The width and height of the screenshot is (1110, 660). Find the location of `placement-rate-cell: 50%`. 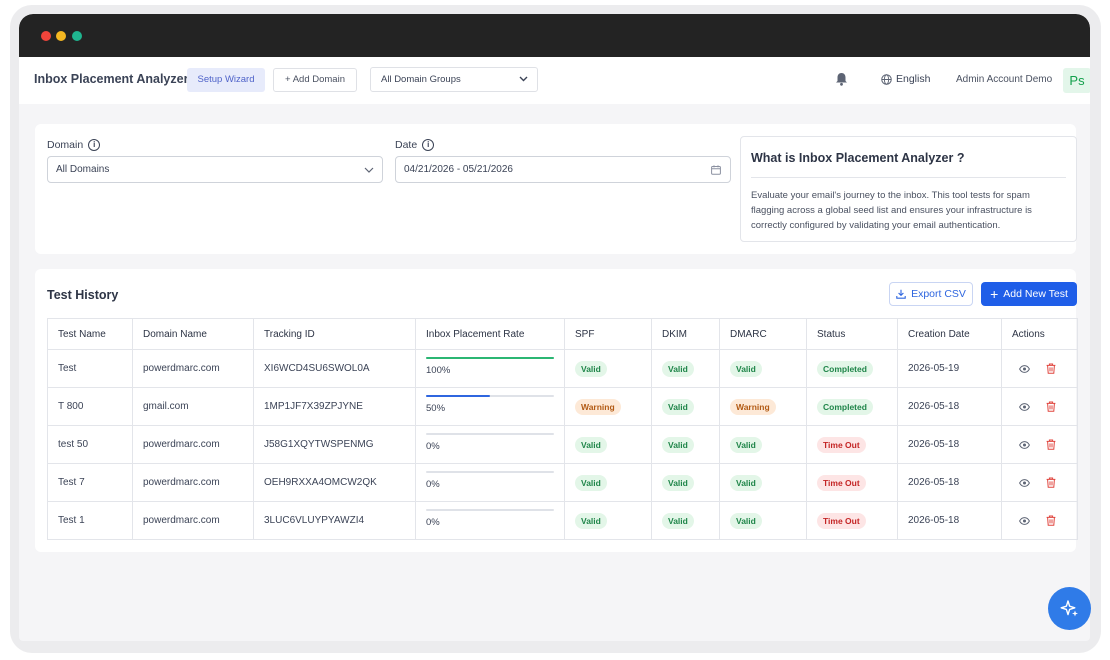

placement-rate-cell: 50% is located at coordinates (490, 406).